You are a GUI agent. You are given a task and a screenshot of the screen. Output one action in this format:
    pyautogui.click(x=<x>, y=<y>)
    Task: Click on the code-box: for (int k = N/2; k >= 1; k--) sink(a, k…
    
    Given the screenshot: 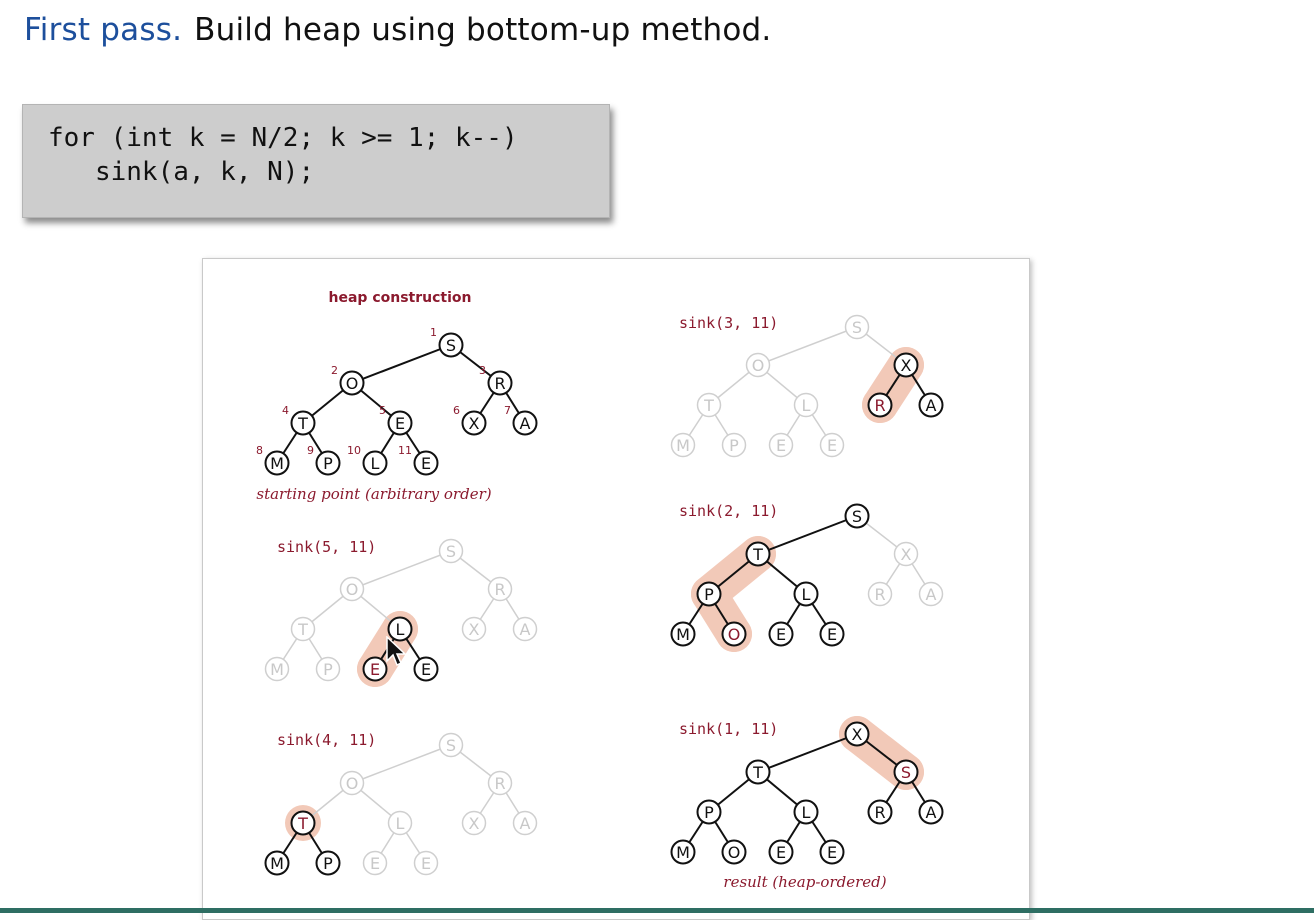 What is the action you would take?
    pyautogui.click(x=316, y=161)
    